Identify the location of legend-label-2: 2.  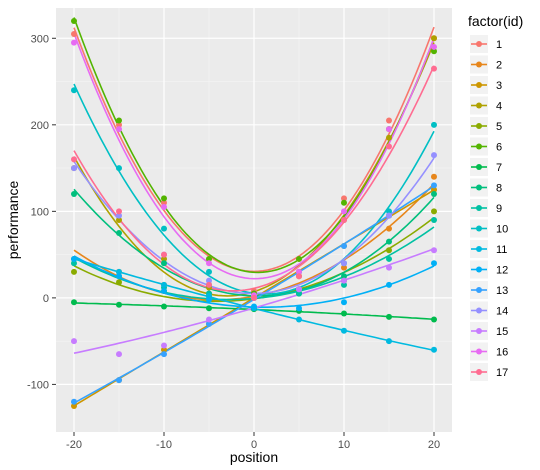
(499, 66).